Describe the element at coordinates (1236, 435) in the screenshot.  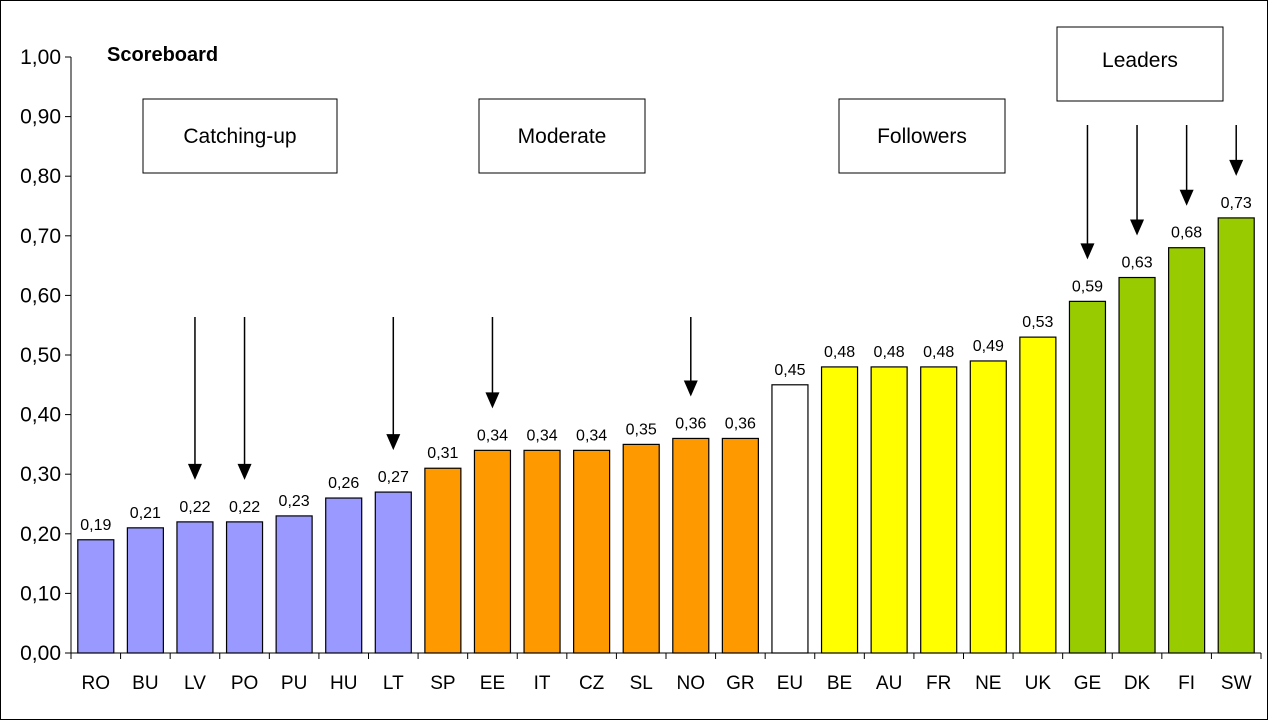
I see `bar-sw` at that location.